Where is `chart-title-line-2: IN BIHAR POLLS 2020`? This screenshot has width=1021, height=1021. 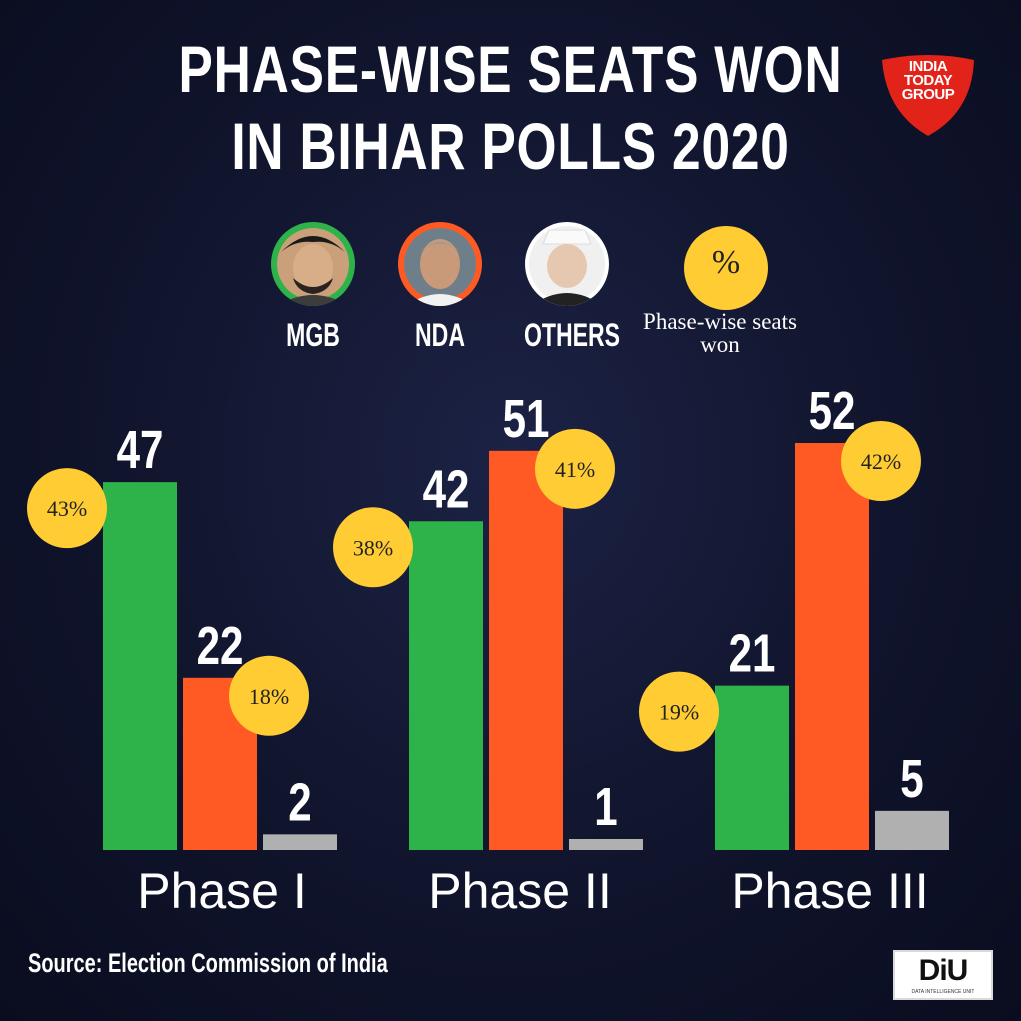 chart-title-line-2: IN BIHAR POLLS 2020 is located at coordinates (510, 146).